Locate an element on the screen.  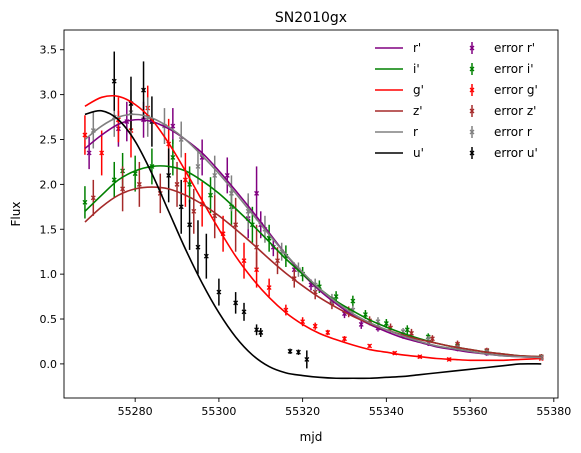
legend-label: u' is located at coordinates (418, 153).